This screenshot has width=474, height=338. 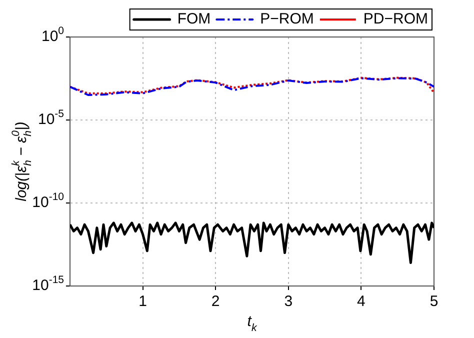 I want to click on legend-label: P−ROM, so click(x=287, y=19).